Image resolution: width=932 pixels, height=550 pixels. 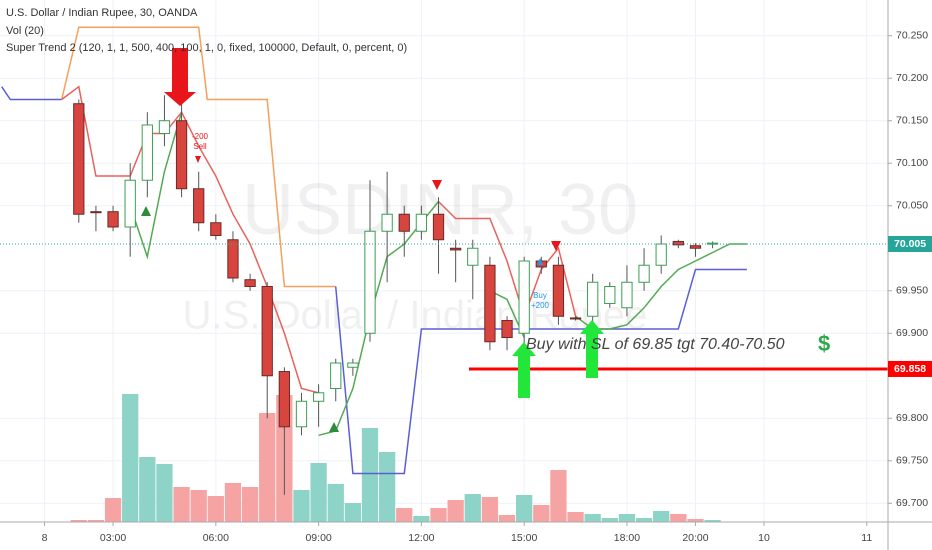 I want to click on x-tick-label: 06:00, so click(x=216, y=538).